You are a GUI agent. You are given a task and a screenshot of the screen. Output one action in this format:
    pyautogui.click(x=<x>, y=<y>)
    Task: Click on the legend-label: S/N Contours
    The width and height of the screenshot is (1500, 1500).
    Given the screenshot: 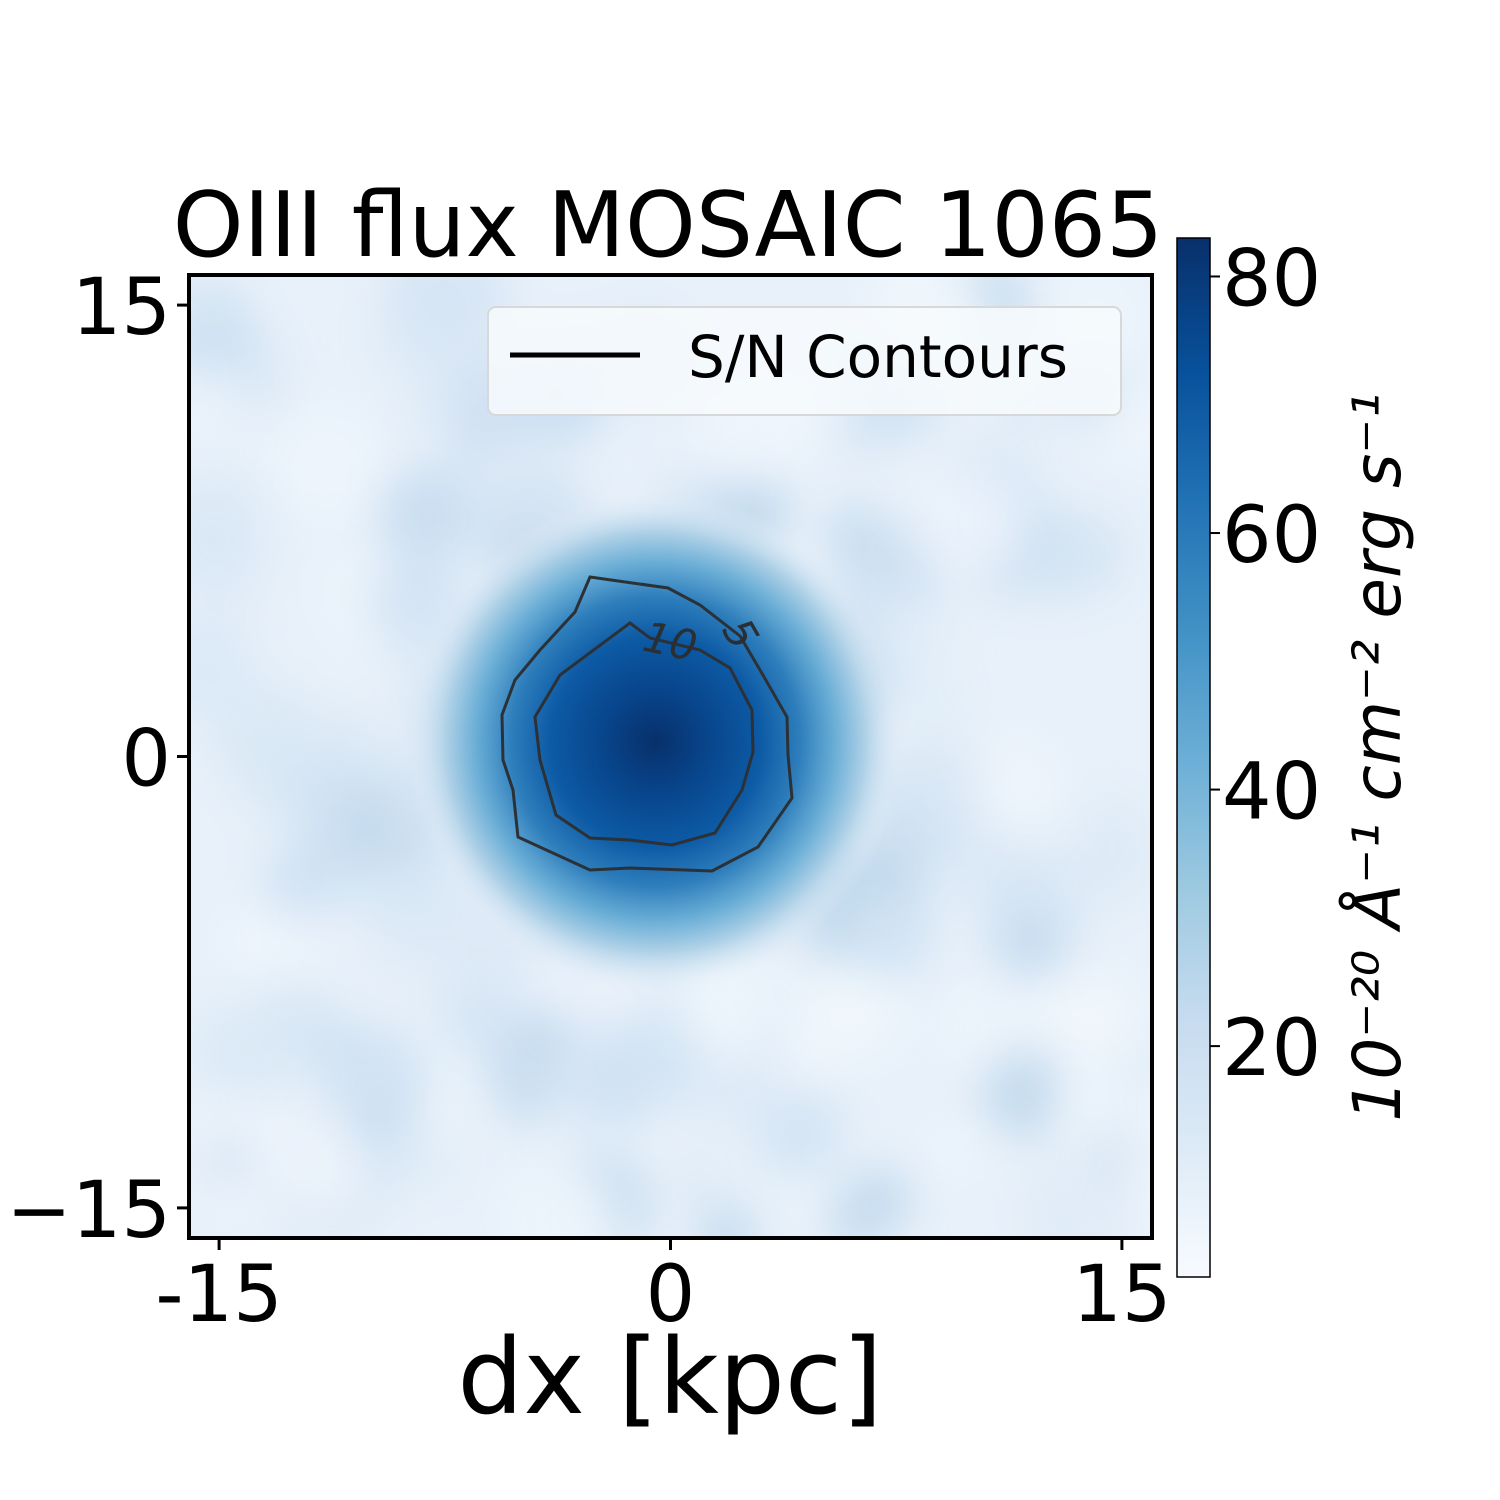 What is the action you would take?
    pyautogui.click(x=878, y=357)
    